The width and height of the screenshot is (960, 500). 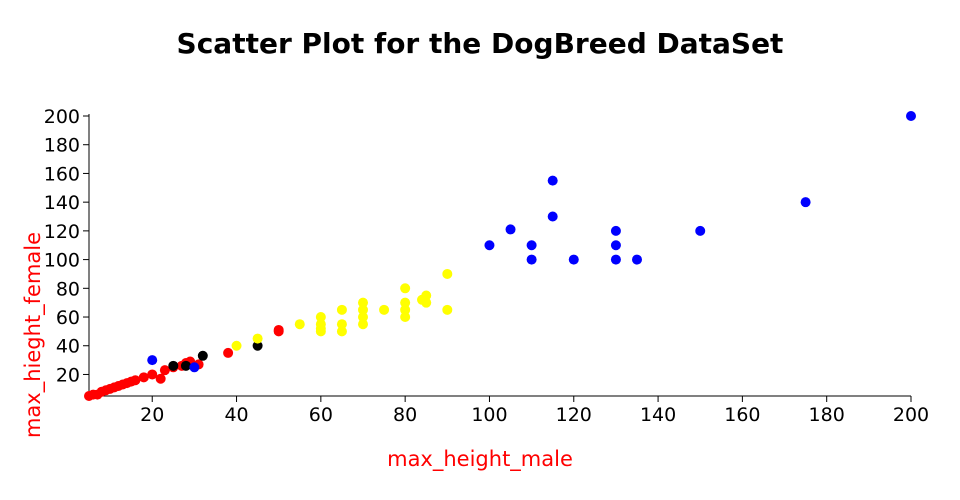 I want to click on y-tick-label: 160, so click(x=62, y=174).